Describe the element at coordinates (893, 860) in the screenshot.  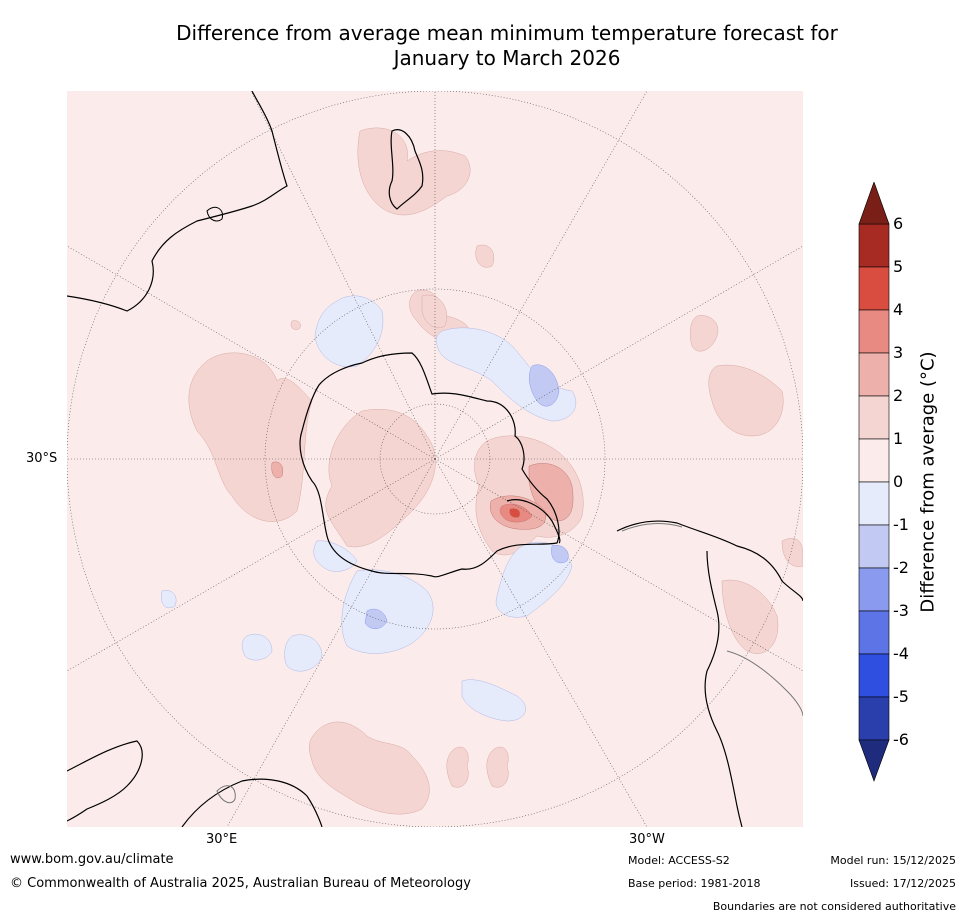
I see `model-run-text: Model run: 15/12/2025` at that location.